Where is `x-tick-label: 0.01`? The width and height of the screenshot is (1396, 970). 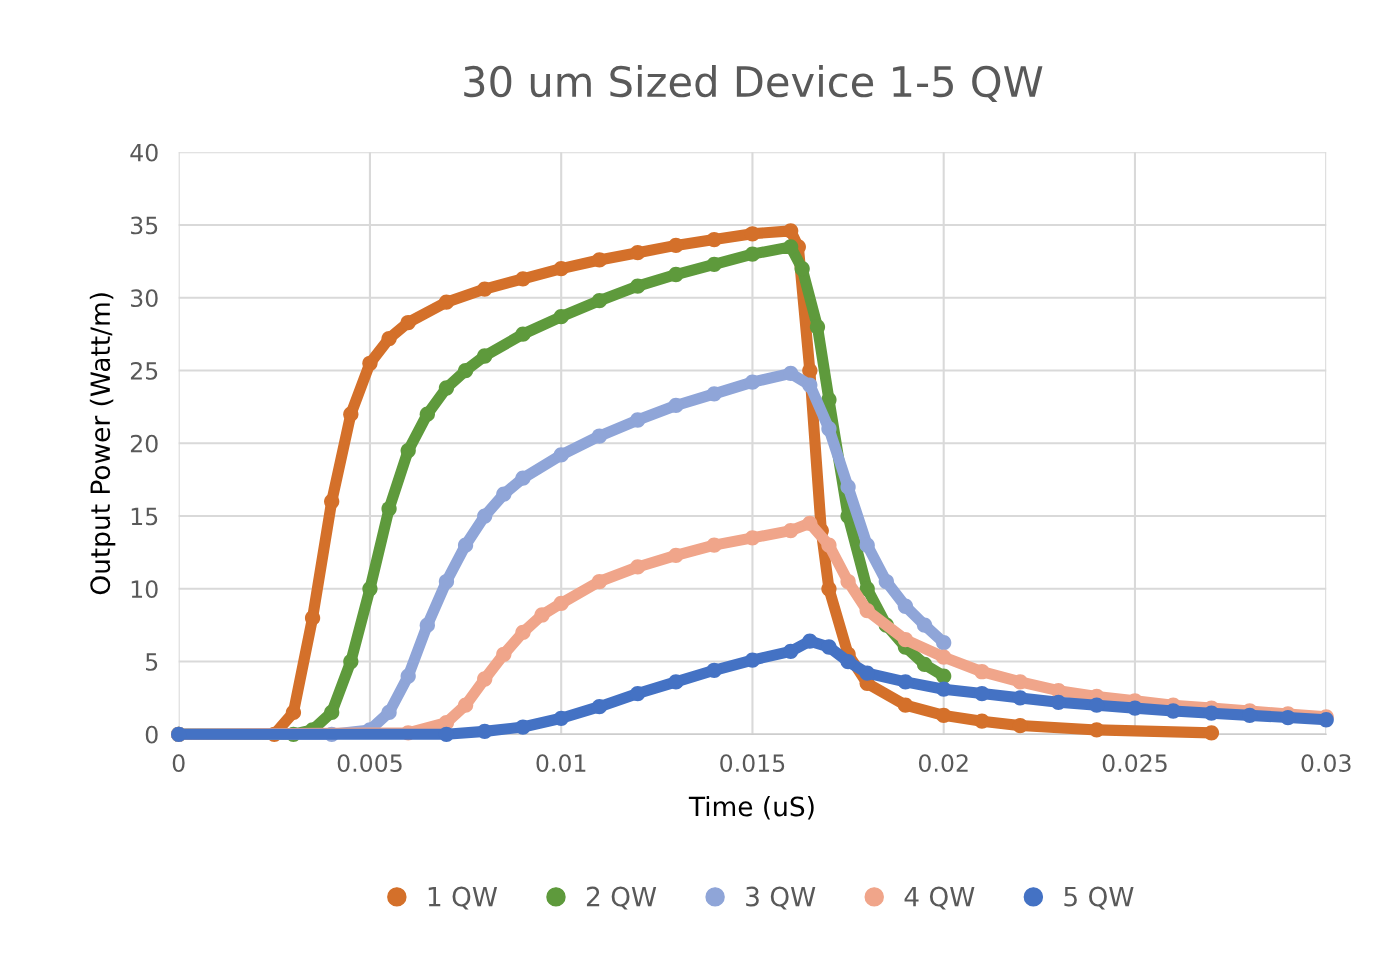 x-tick-label: 0.01 is located at coordinates (561, 763).